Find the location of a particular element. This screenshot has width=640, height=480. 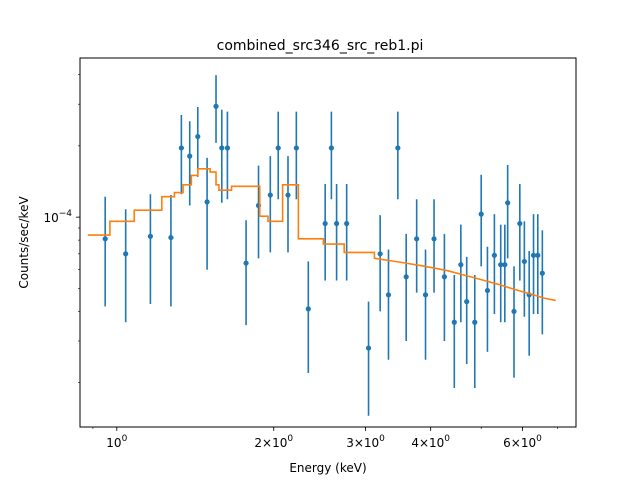

x-tick-label: 3×100 is located at coordinates (365, 442).